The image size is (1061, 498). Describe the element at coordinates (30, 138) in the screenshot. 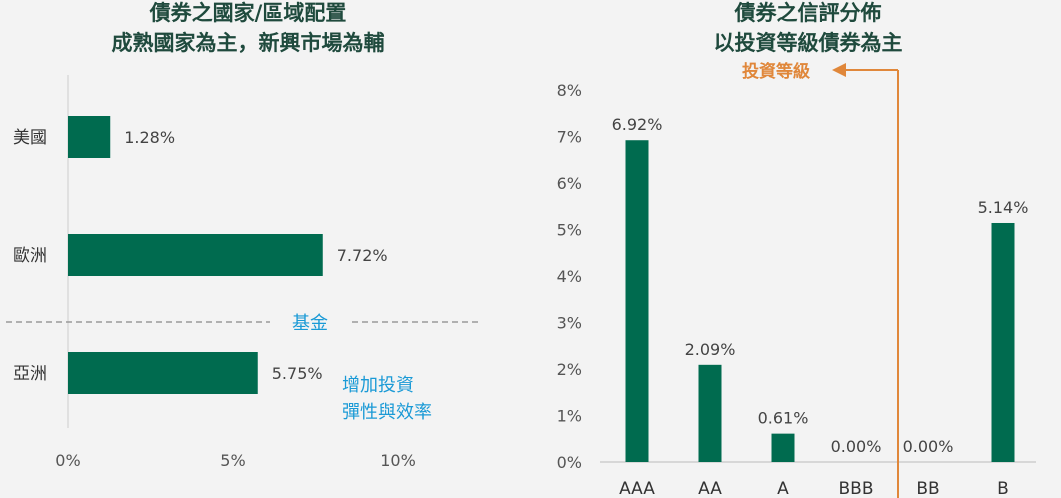

I see `left-category-label-0: 美國` at that location.